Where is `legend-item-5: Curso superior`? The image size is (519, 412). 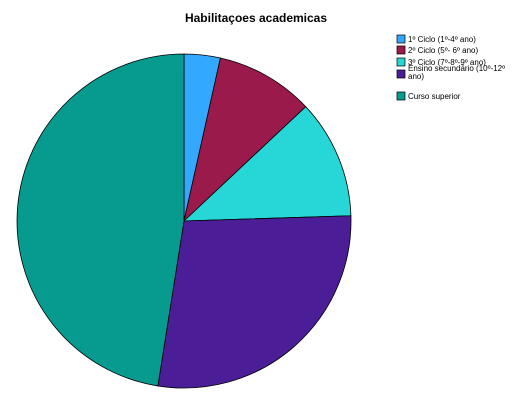
legend-item-5: Curso superior is located at coordinates (428, 96).